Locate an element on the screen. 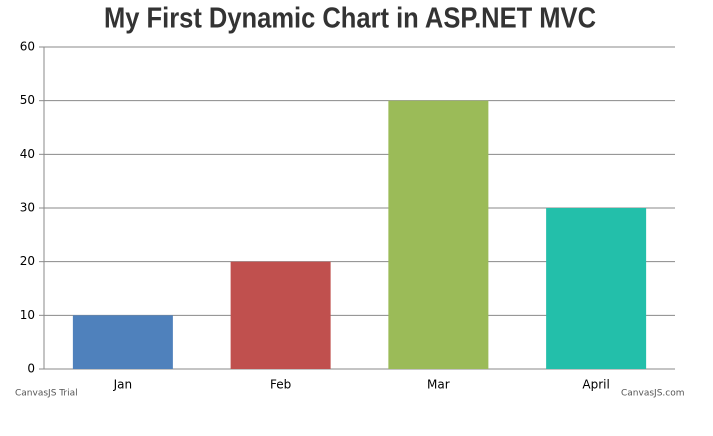 Image resolution: width=713 pixels, height=436 pixels. y-tick-label: 30 is located at coordinates (27, 208).